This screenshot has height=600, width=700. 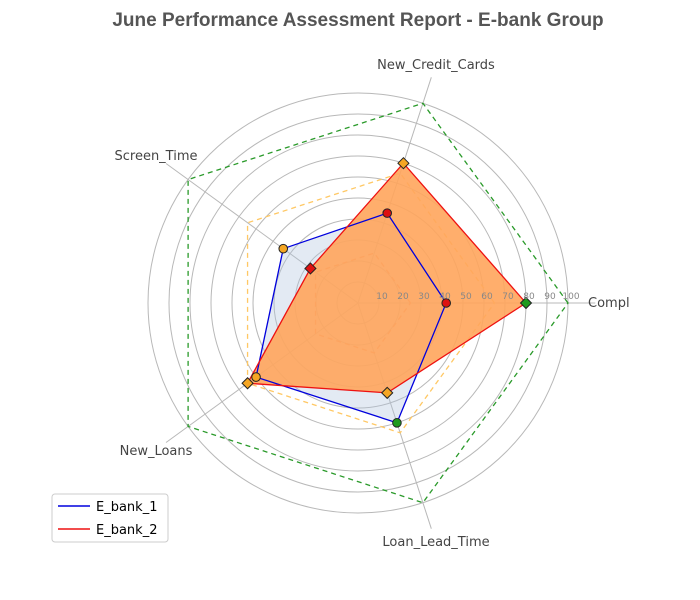 I want to click on axis-label-new-credit-cards: New_Credit_Cards, so click(x=436, y=65).